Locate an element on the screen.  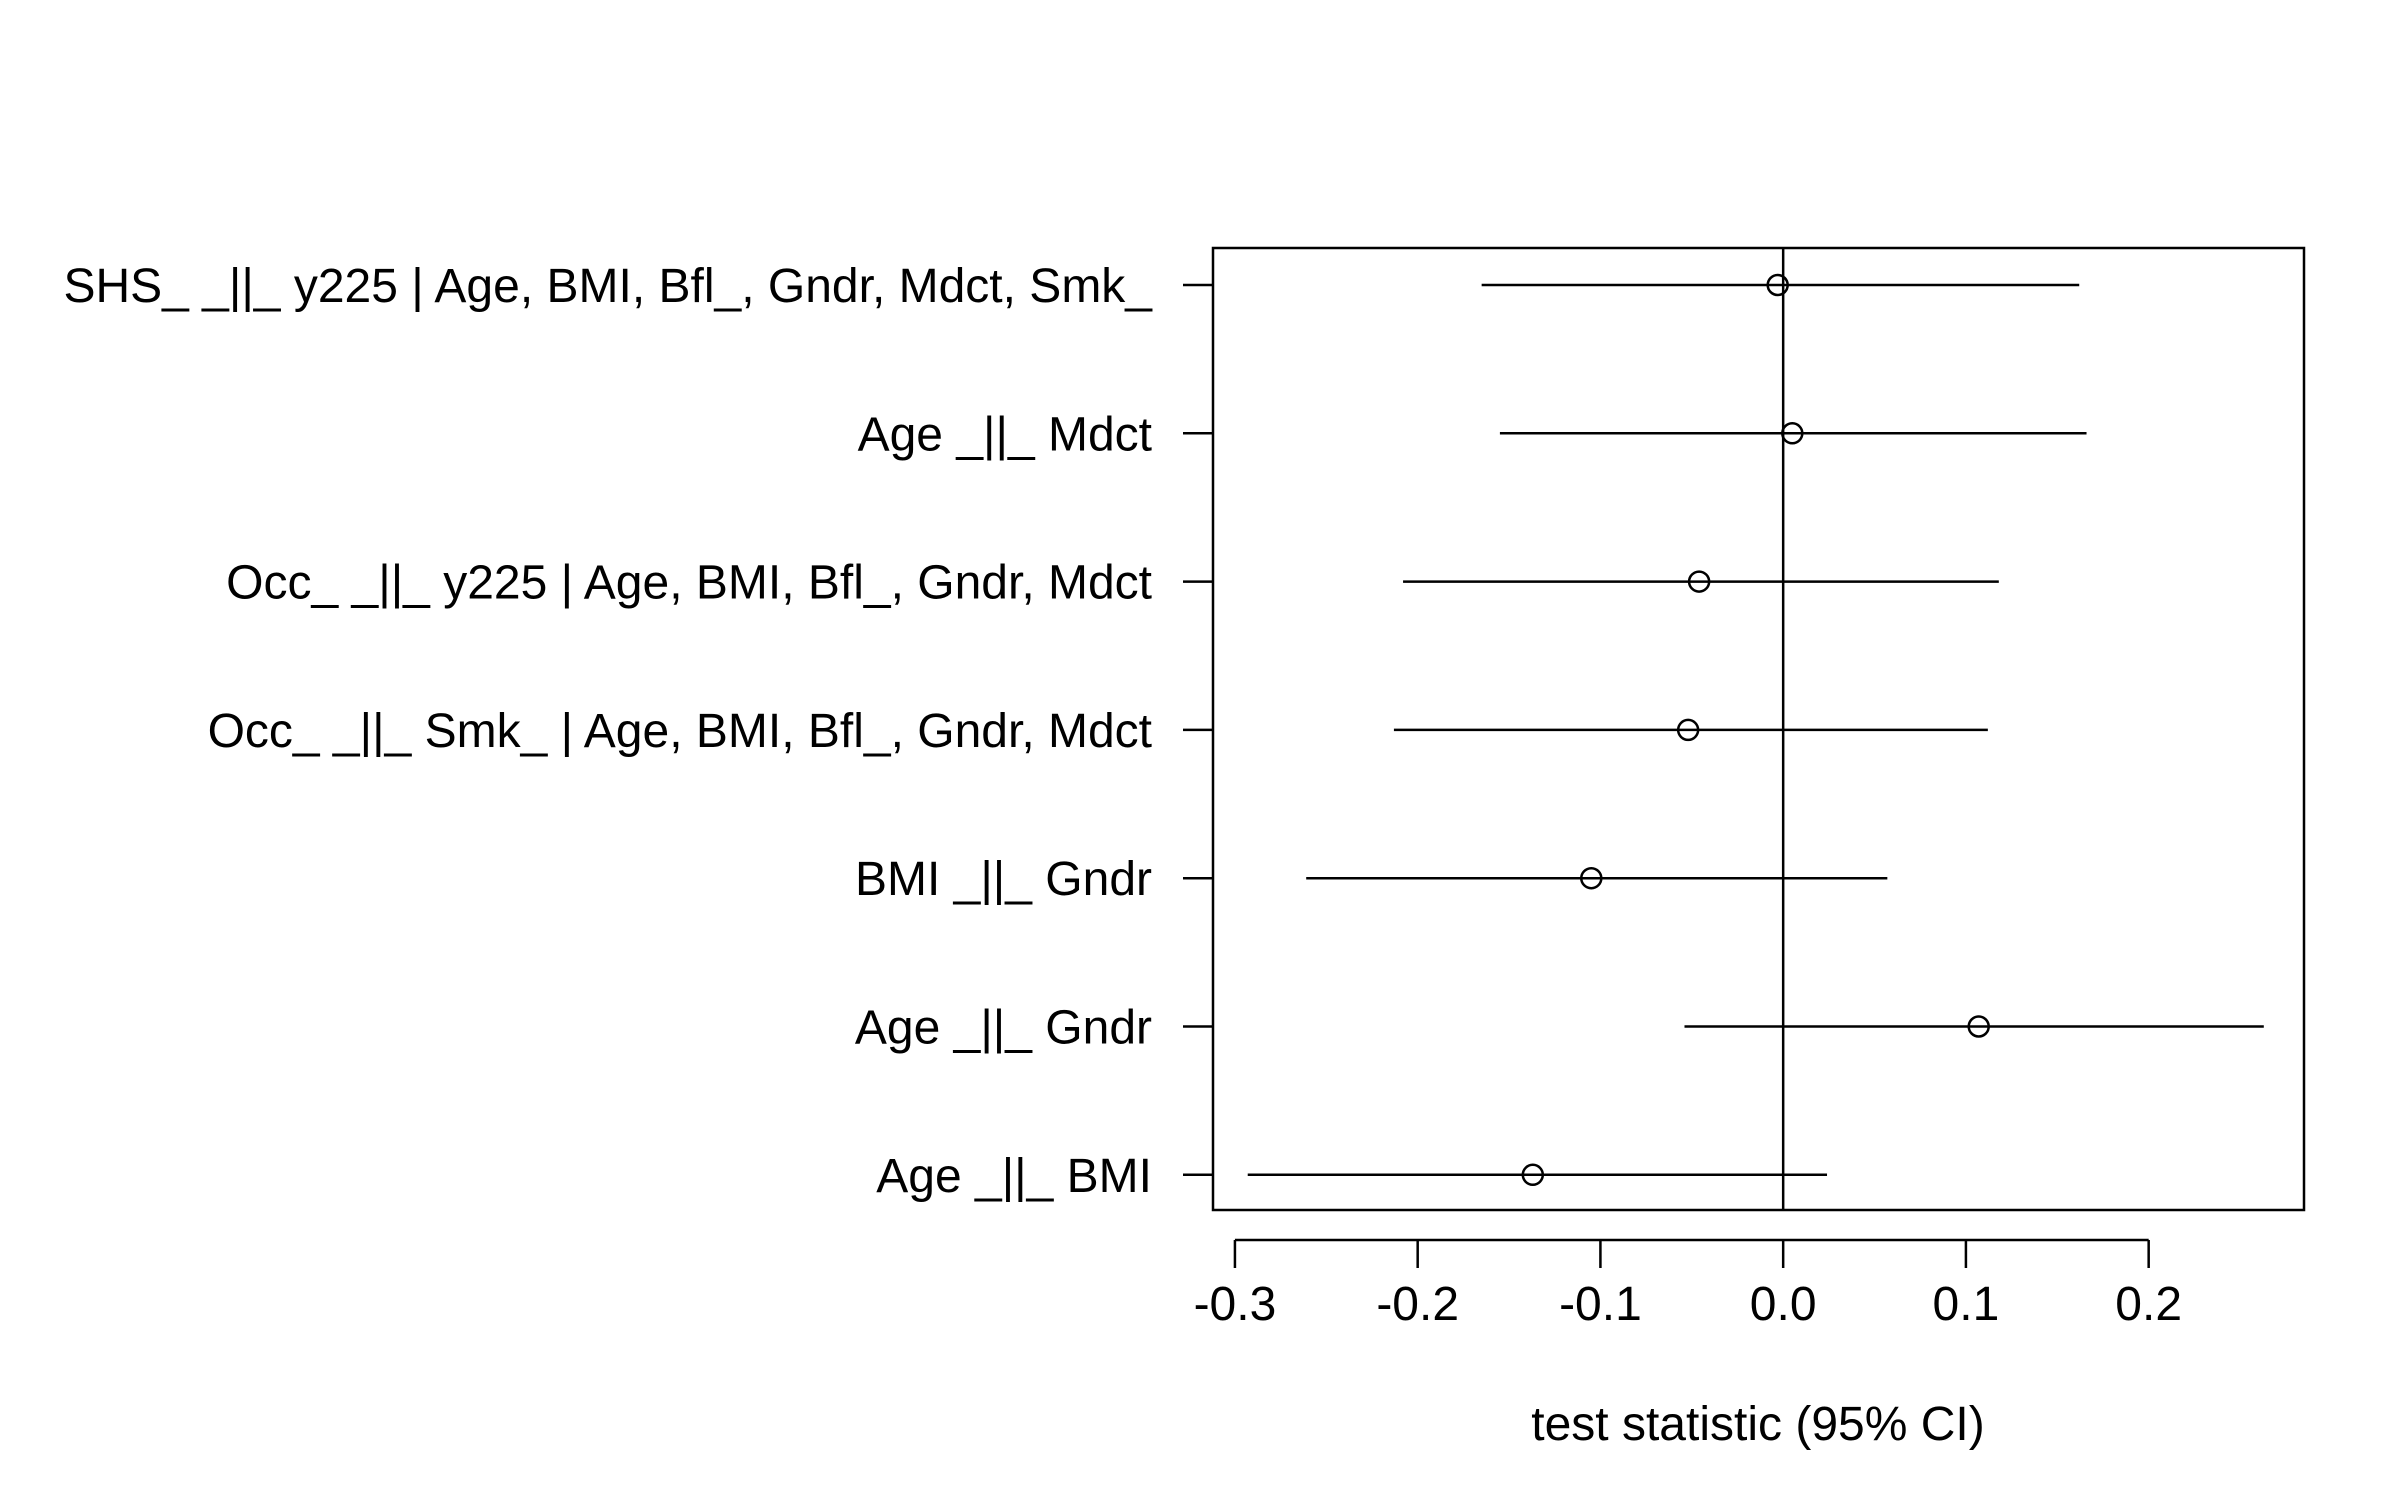
x-axis-title: test statistic (95% CI) is located at coordinates (1757, 1424).